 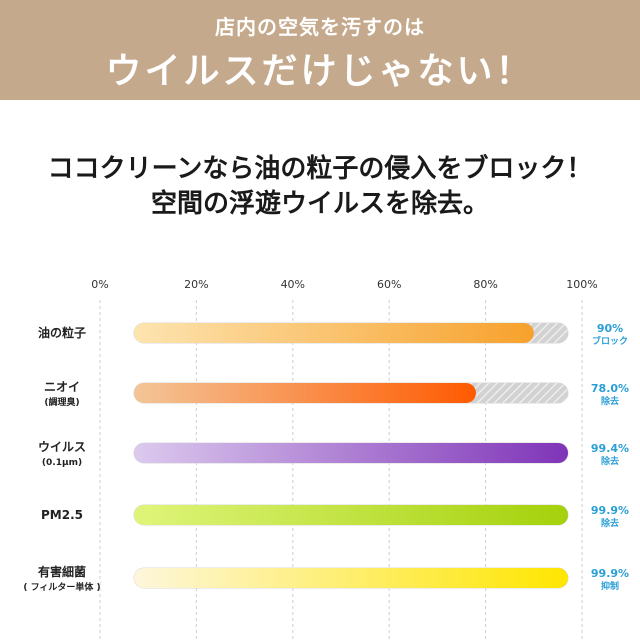 I want to click on value-label: 90%, so click(x=610, y=328).